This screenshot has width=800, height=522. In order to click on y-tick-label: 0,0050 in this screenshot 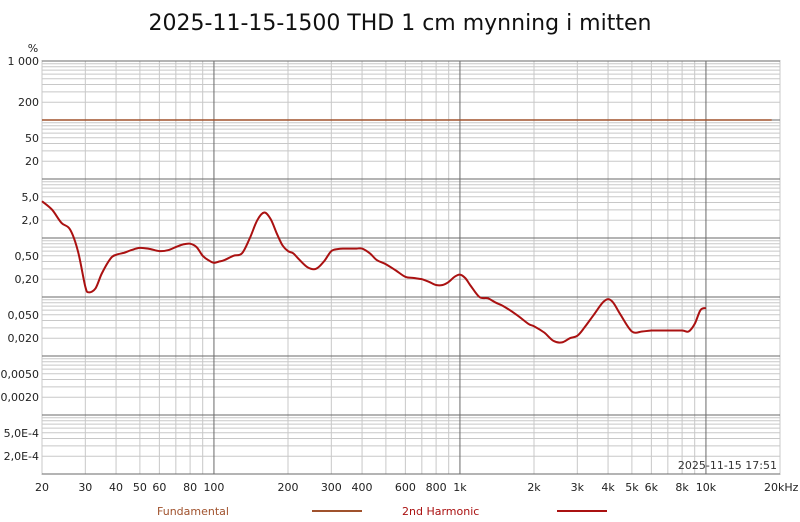, I will do `click(20, 374)`.